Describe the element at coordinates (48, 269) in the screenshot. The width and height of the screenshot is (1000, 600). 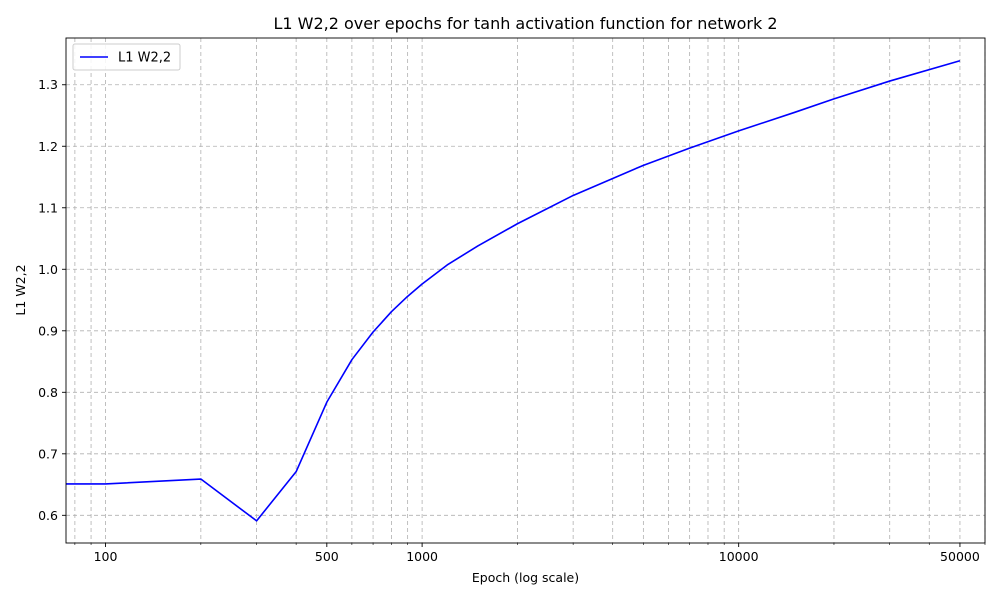
I see `y-tick-label: 1.0` at that location.